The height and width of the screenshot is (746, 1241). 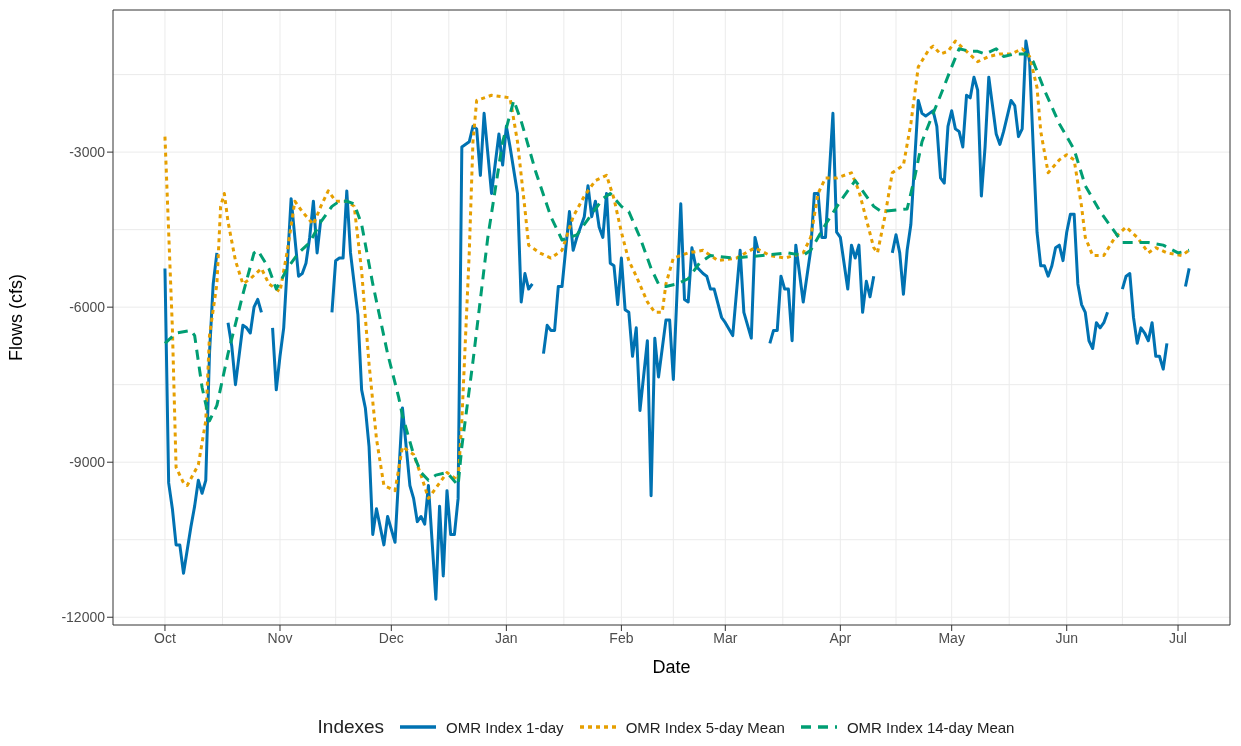 I want to click on x-axis-title: Date, so click(x=671, y=667).